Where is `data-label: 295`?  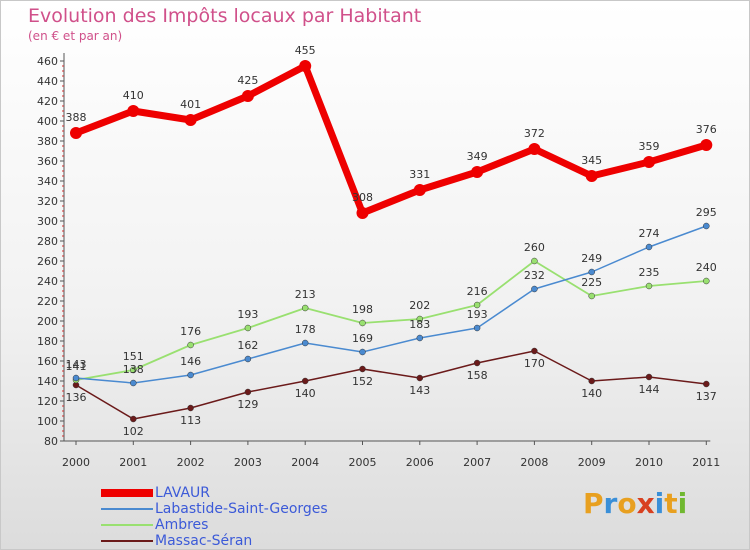 data-label: 295 is located at coordinates (706, 212).